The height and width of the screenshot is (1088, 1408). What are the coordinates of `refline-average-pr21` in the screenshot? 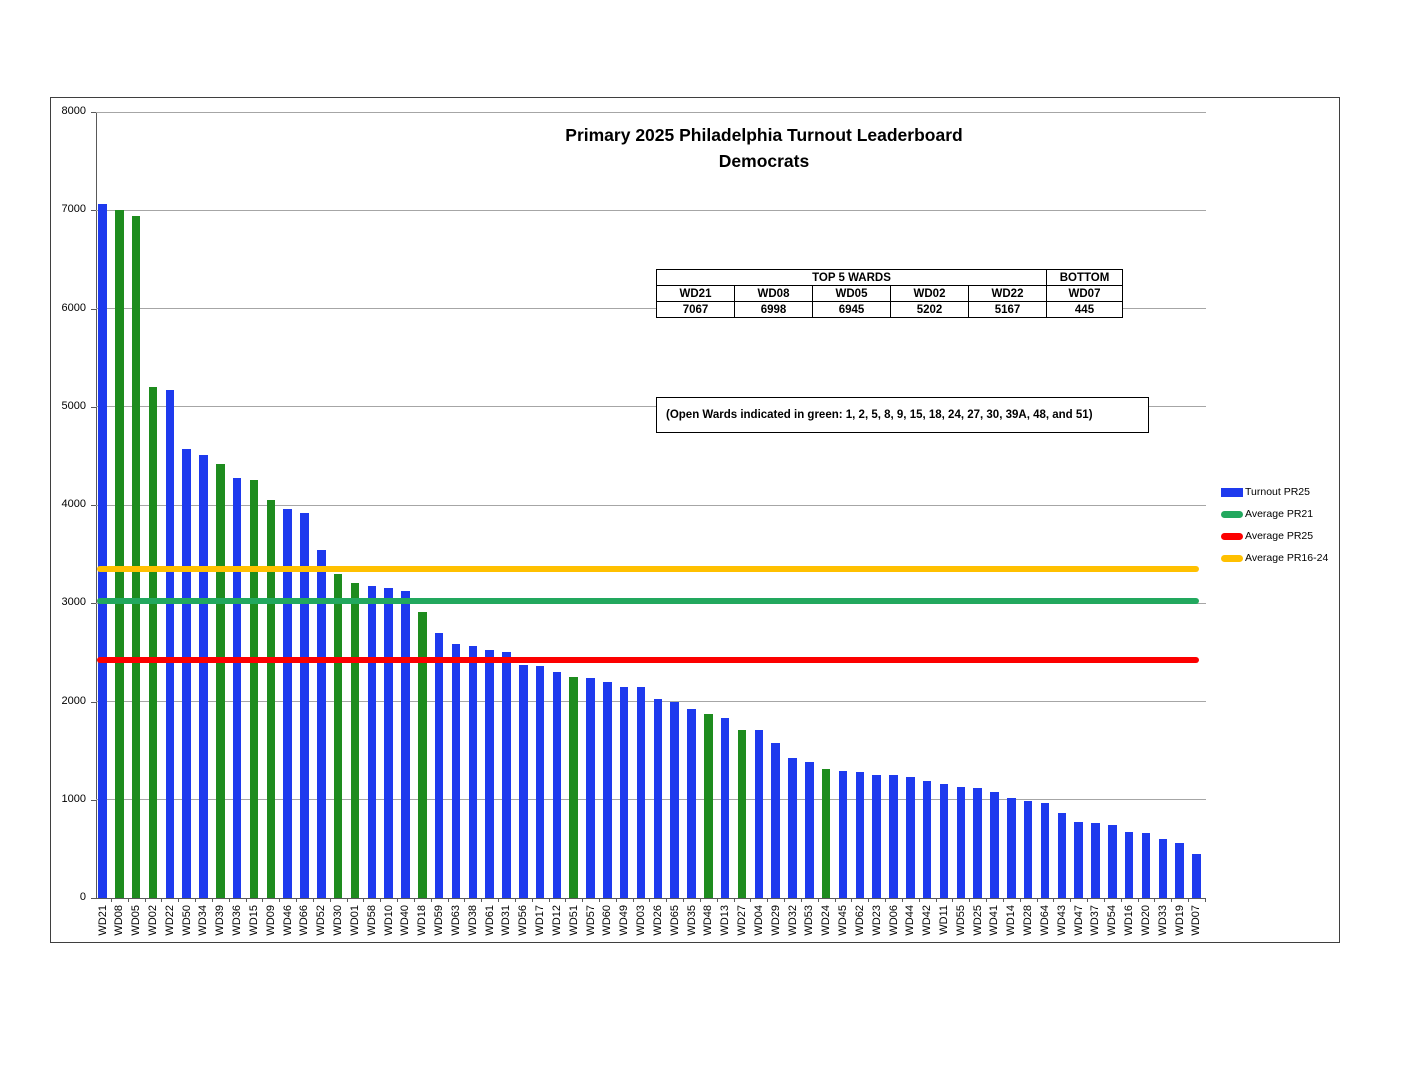 It's located at (648, 601).